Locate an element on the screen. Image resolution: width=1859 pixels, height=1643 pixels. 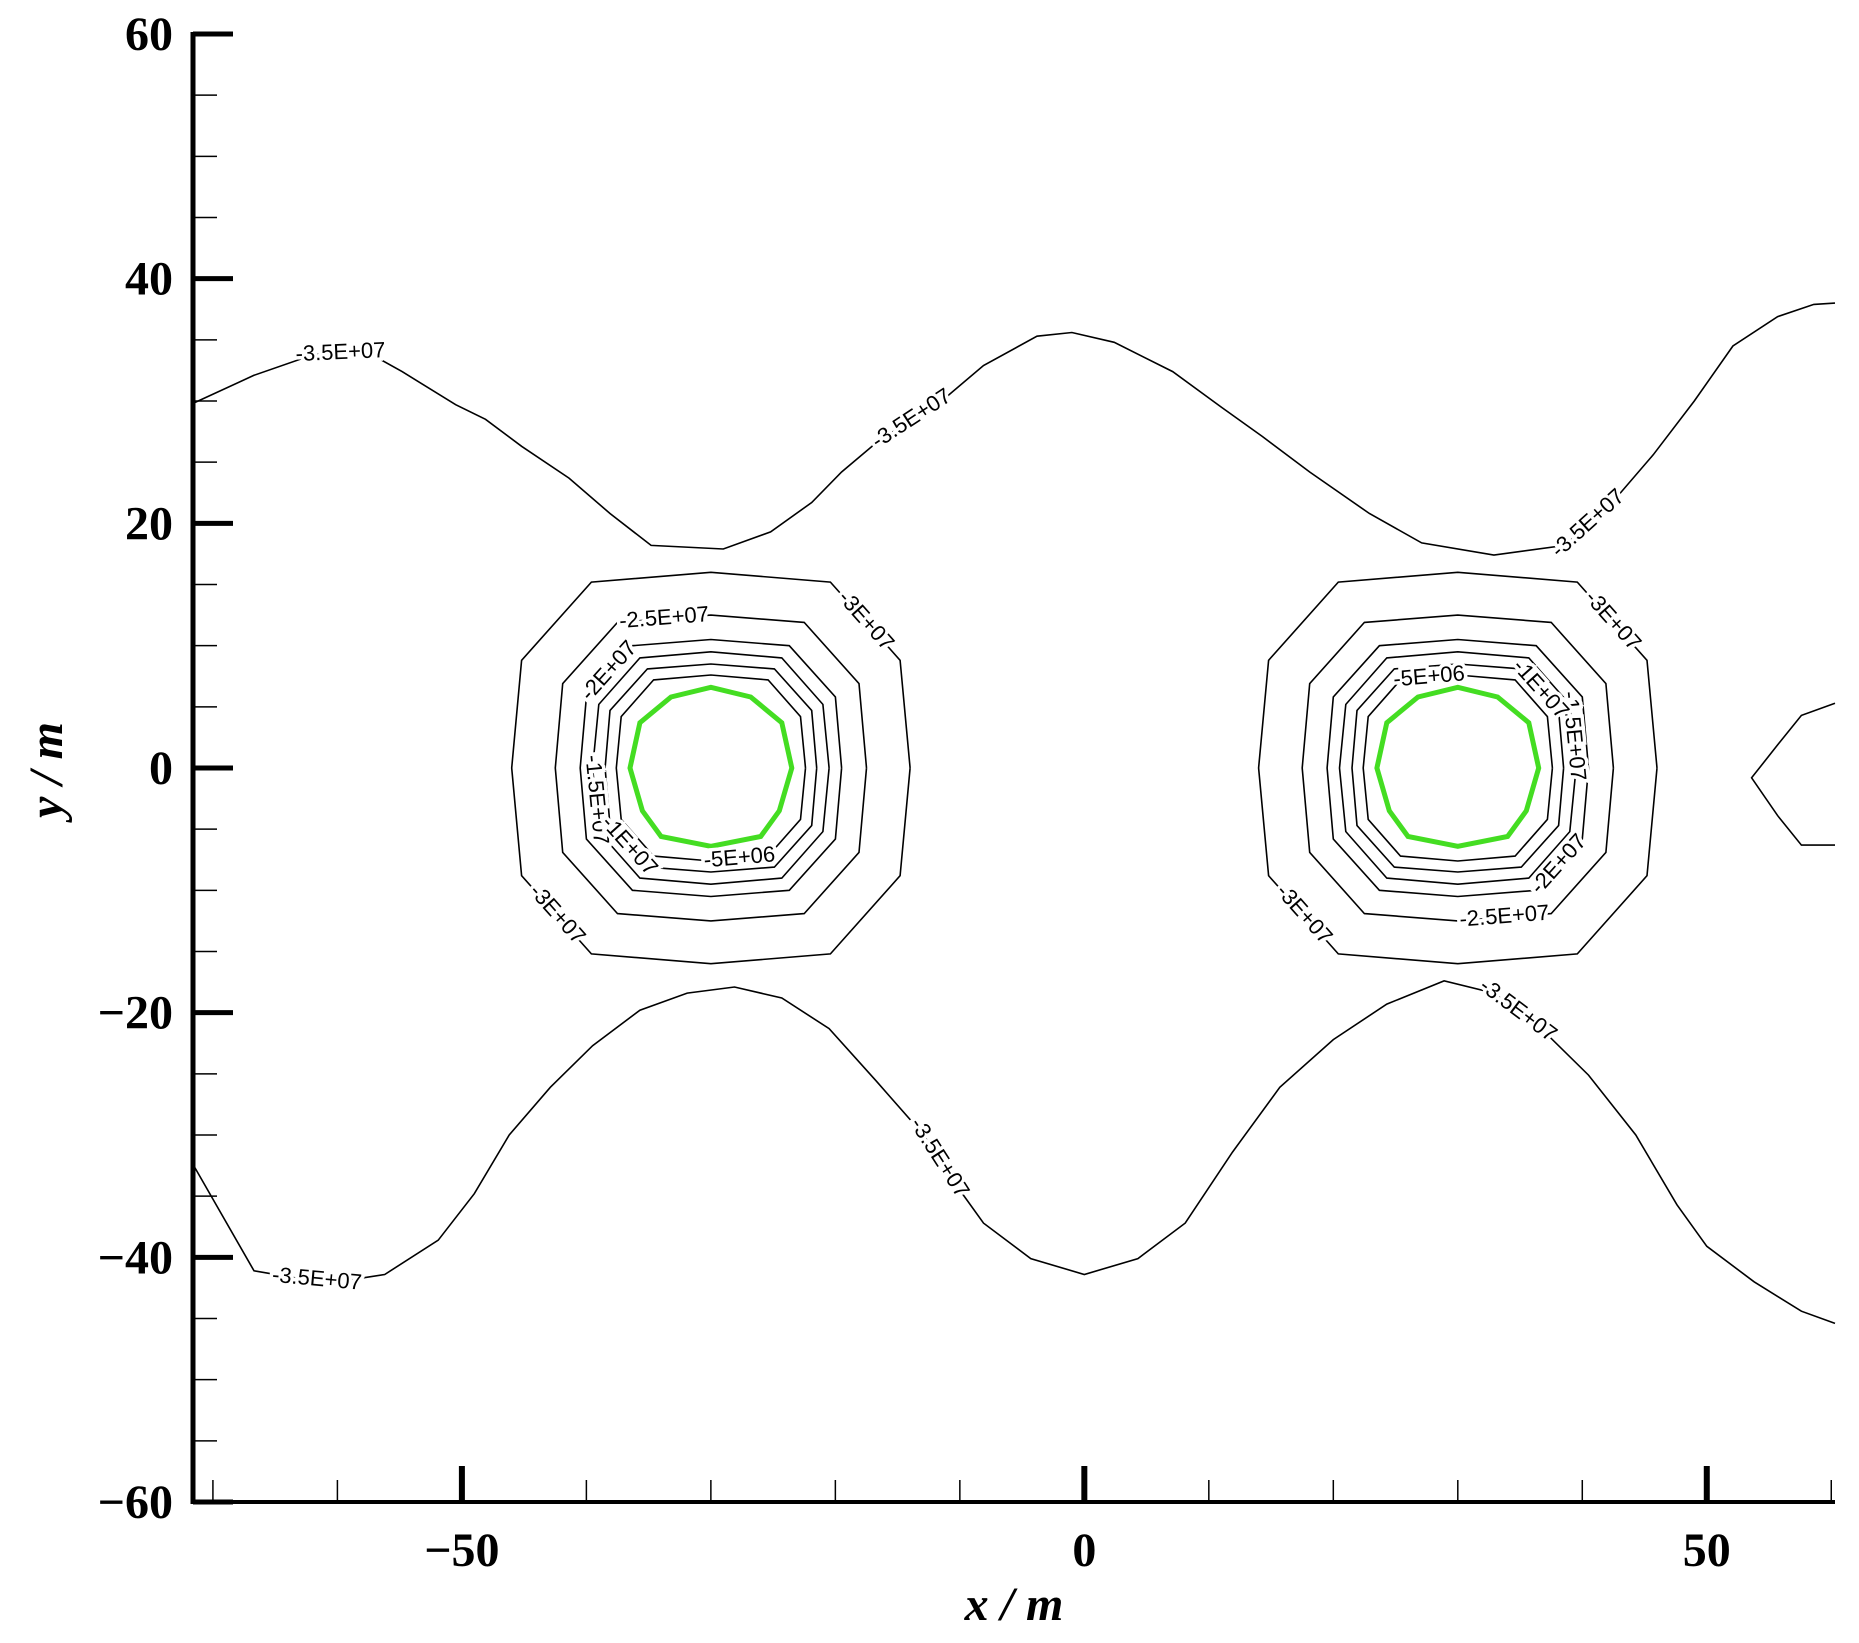
y-tick-label: −60 is located at coordinates (135, 1502).